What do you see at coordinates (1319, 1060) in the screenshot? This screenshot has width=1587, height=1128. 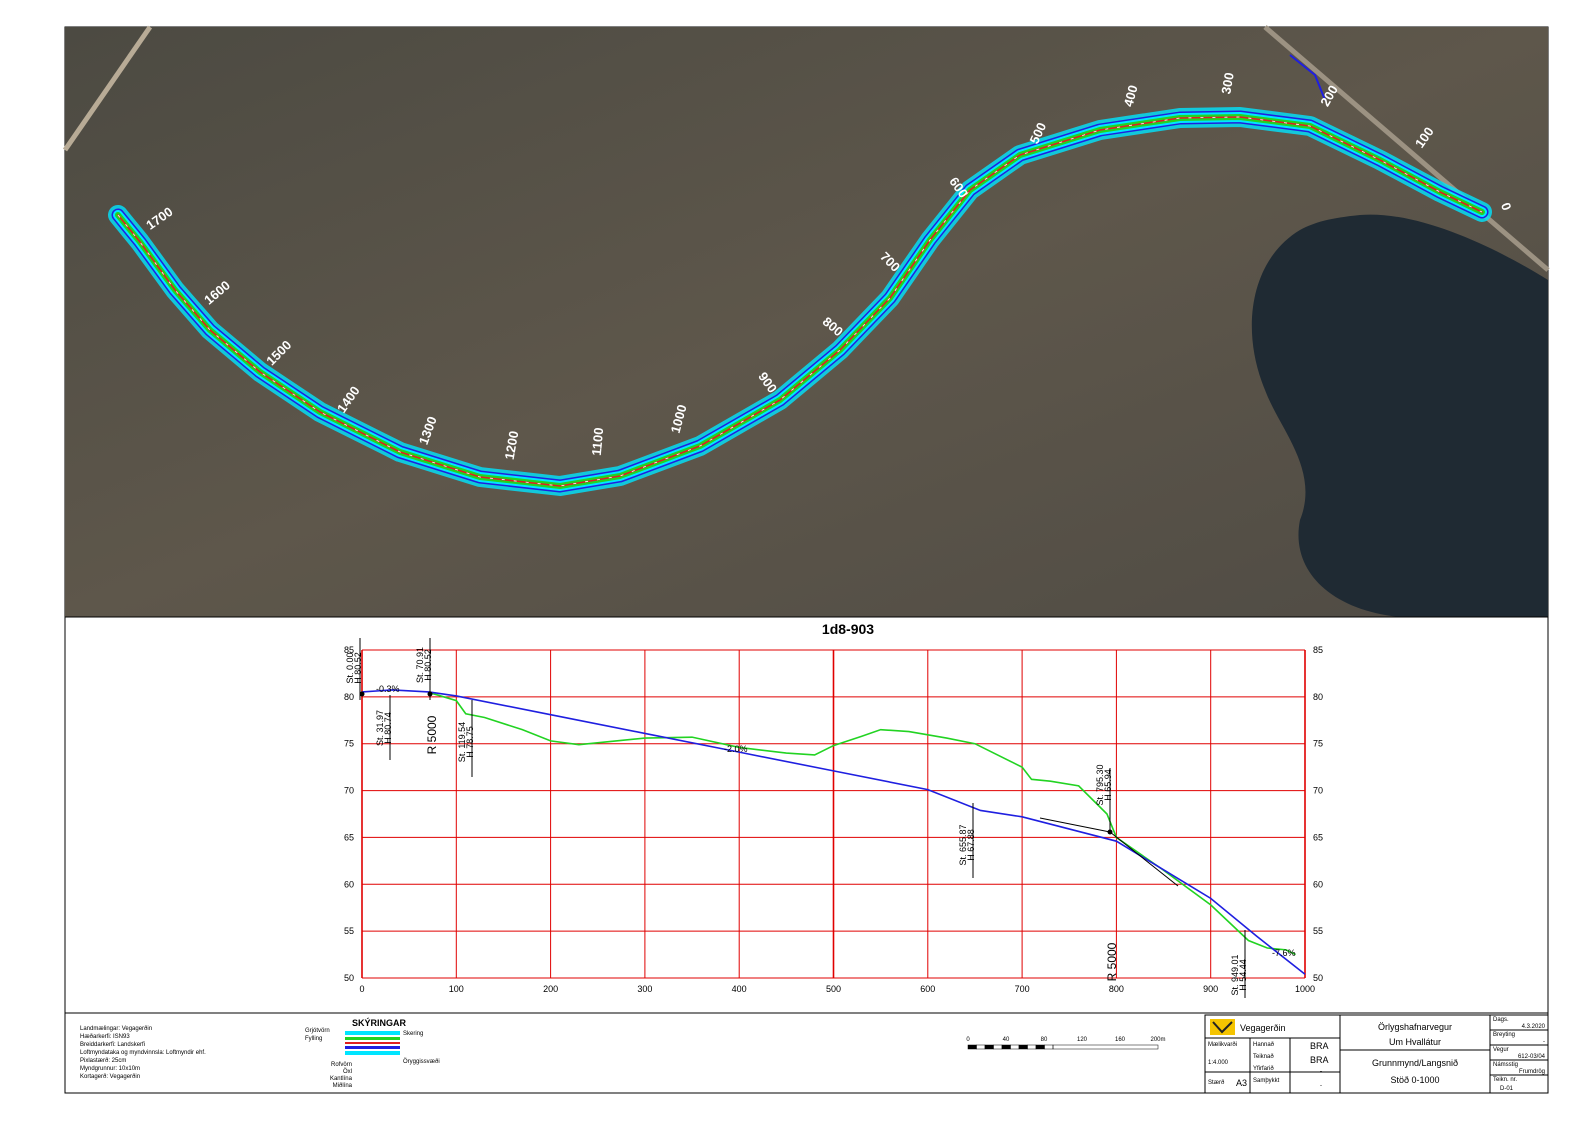 I see `tb-drawn: BRA` at bounding box center [1319, 1060].